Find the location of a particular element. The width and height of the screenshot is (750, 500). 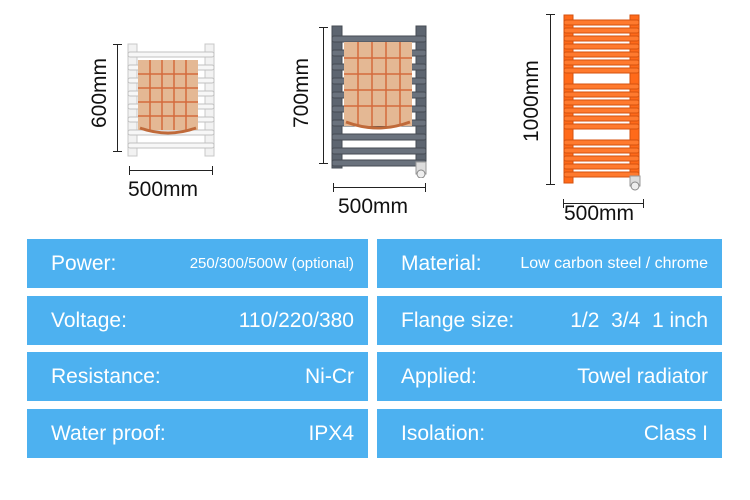

spec-label: Material: is located at coordinates (441, 263).